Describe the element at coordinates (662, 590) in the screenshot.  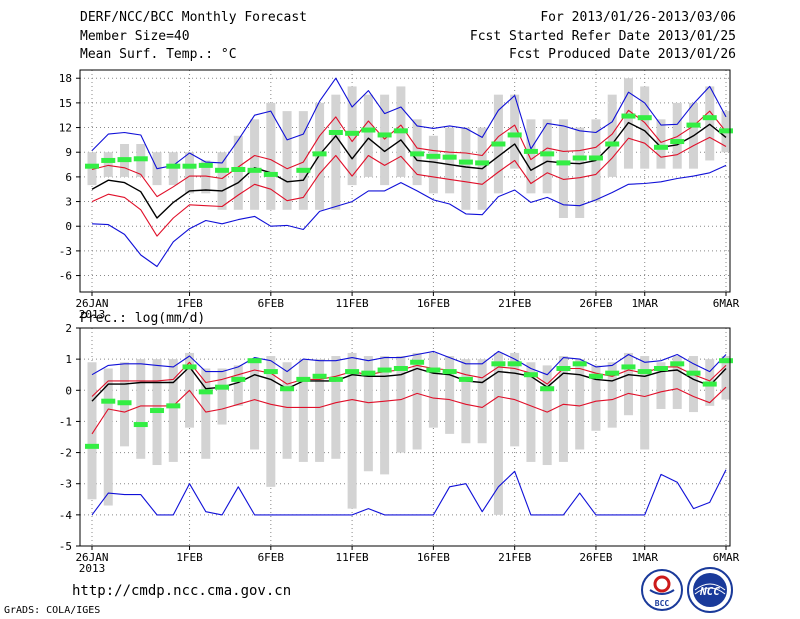
I see `bcc-logo: BCC` at that location.